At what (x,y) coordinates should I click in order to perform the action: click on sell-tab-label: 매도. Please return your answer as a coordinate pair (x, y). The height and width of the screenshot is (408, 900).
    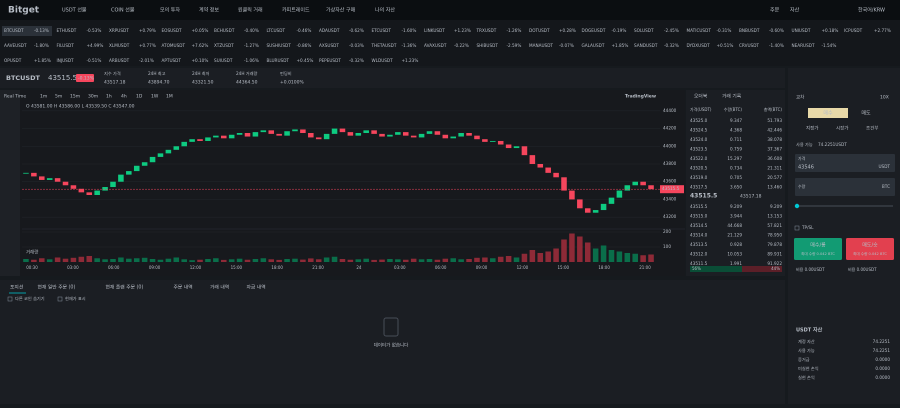
    Looking at the image, I should click on (866, 113).